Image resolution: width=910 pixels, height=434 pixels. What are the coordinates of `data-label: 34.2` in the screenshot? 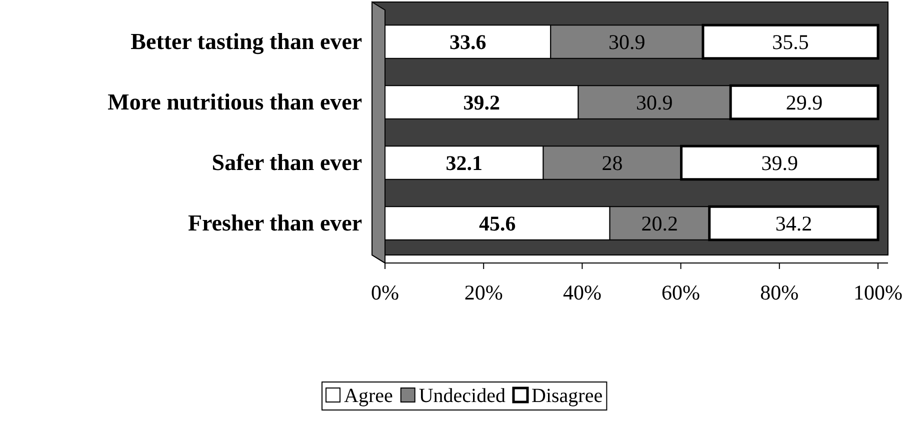 It's located at (793, 224).